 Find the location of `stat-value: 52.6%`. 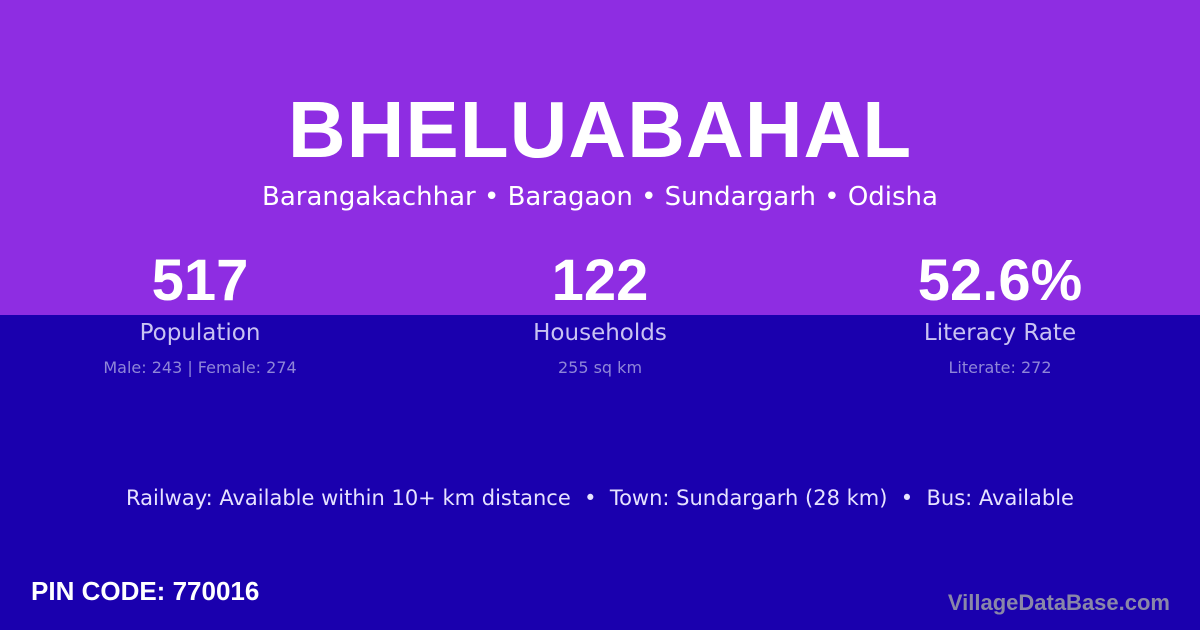

stat-value: 52.6% is located at coordinates (1000, 280).